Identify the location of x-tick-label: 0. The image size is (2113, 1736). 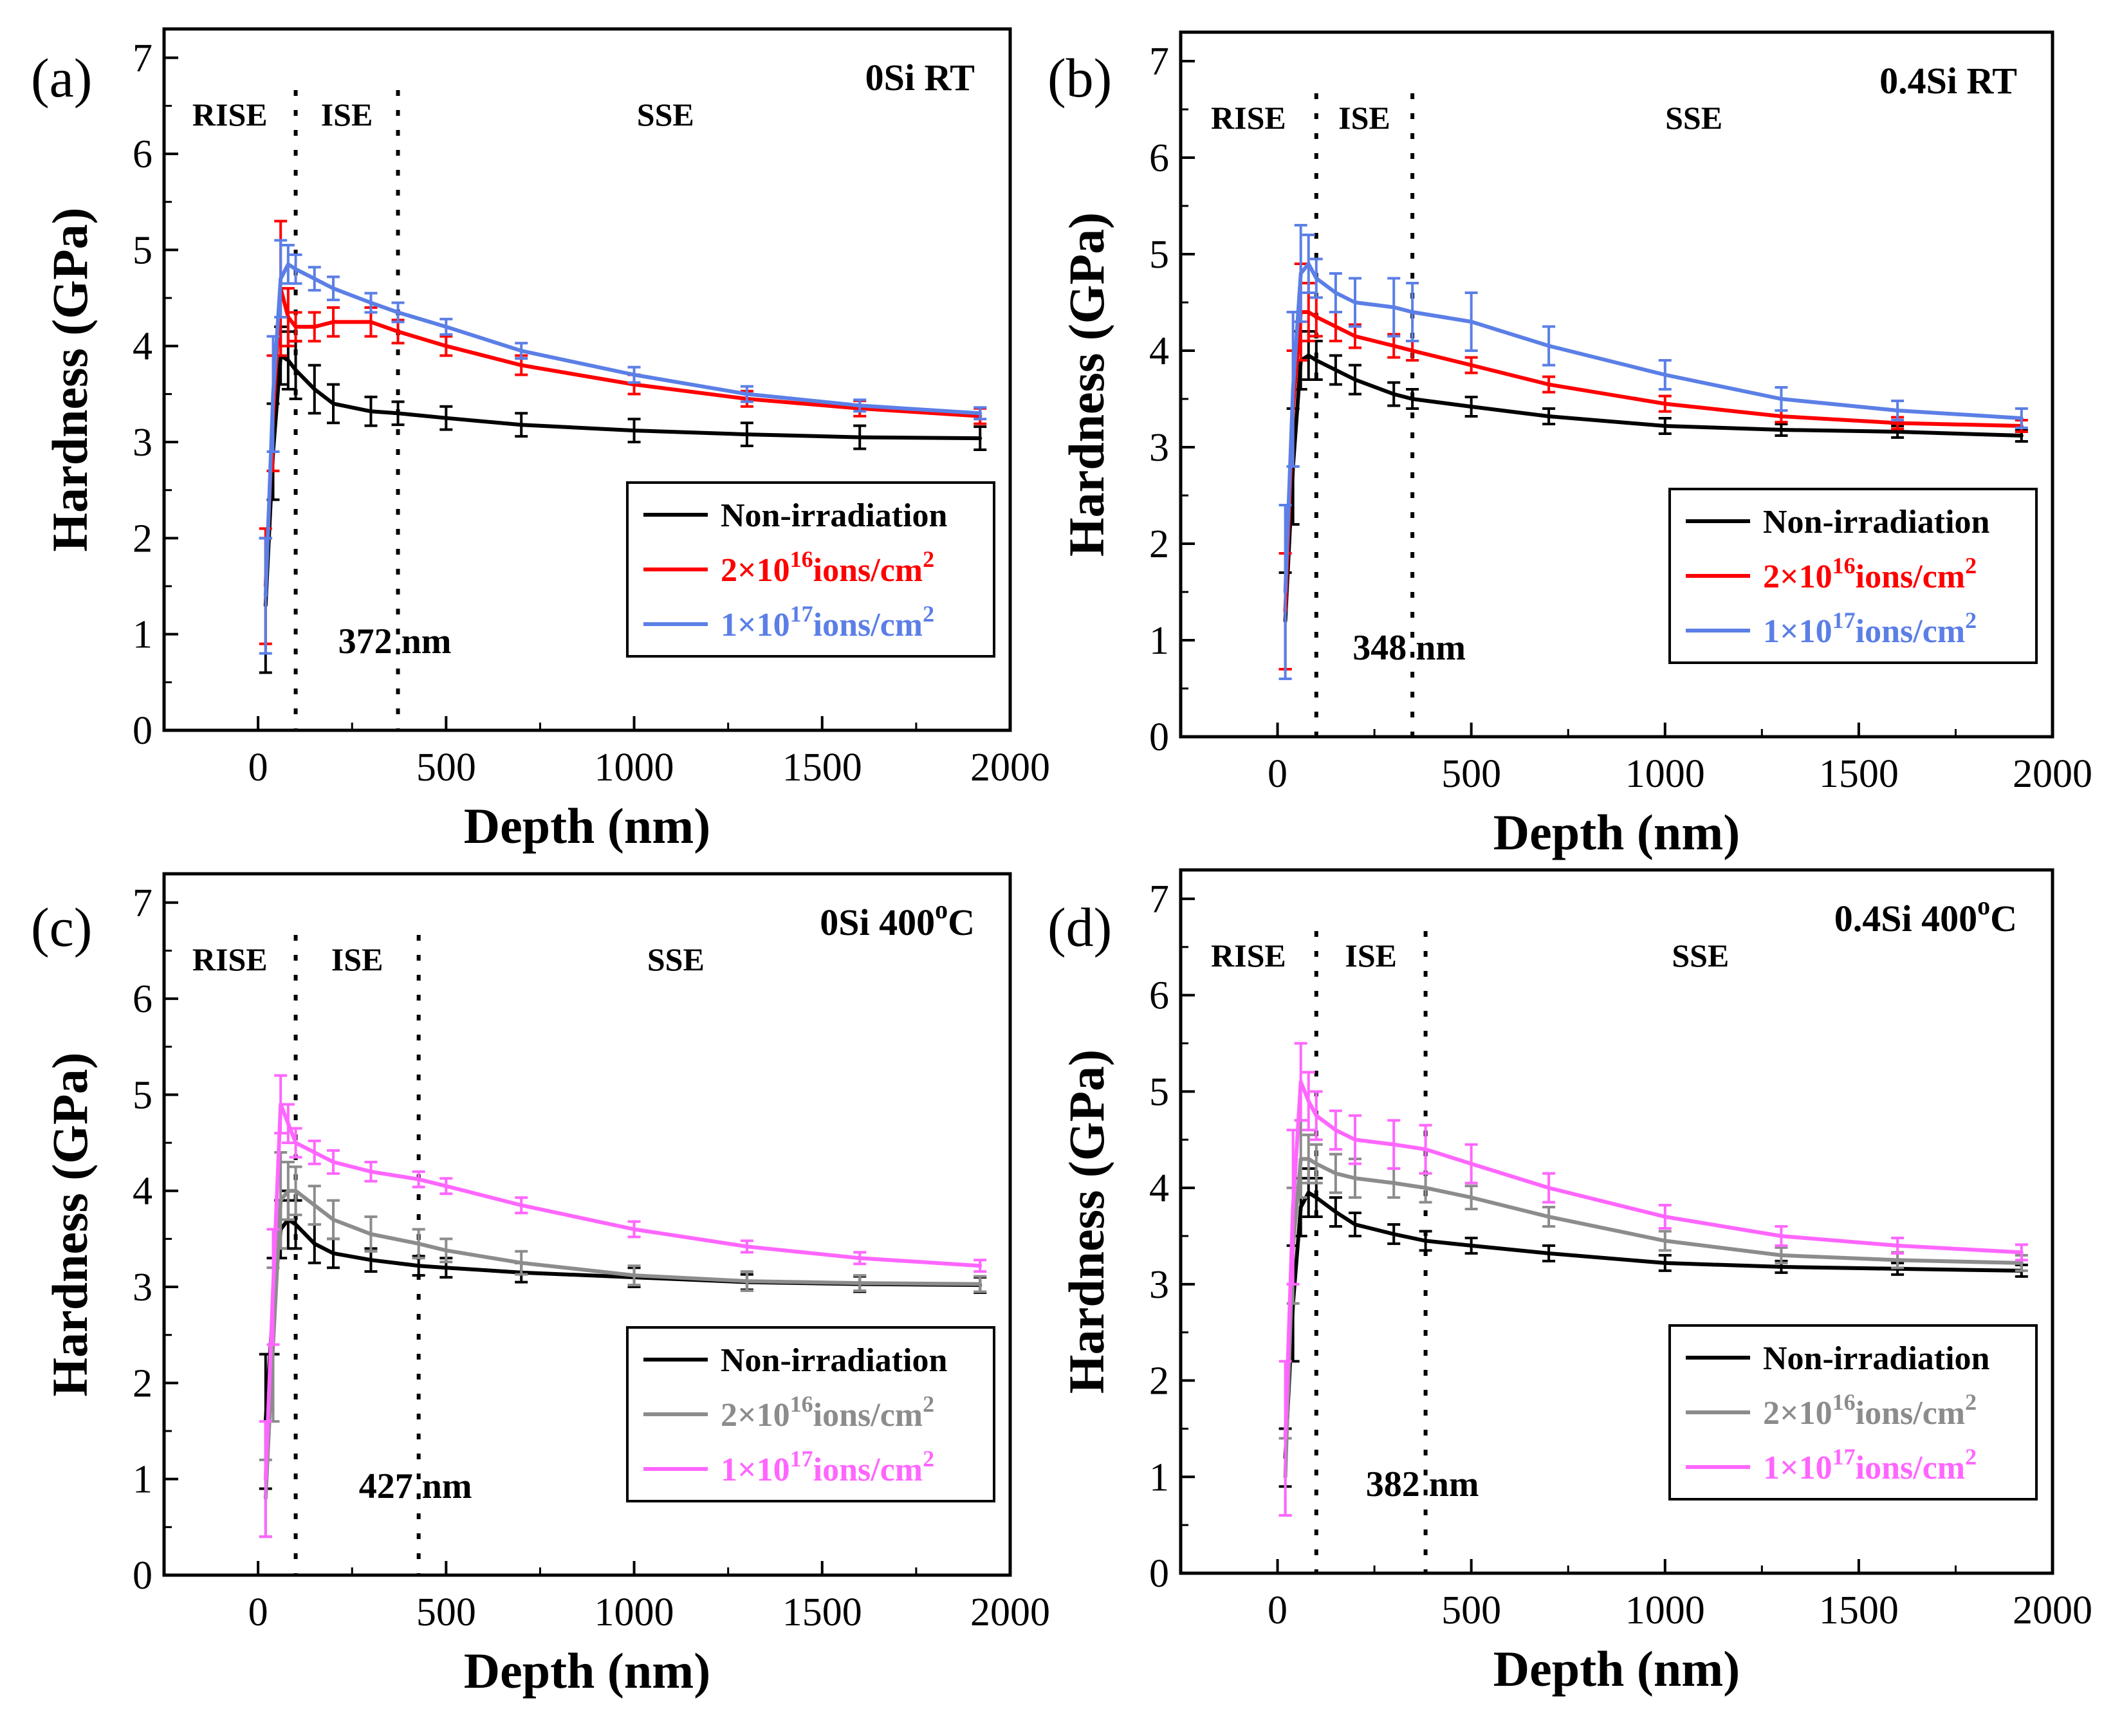
(258, 1612).